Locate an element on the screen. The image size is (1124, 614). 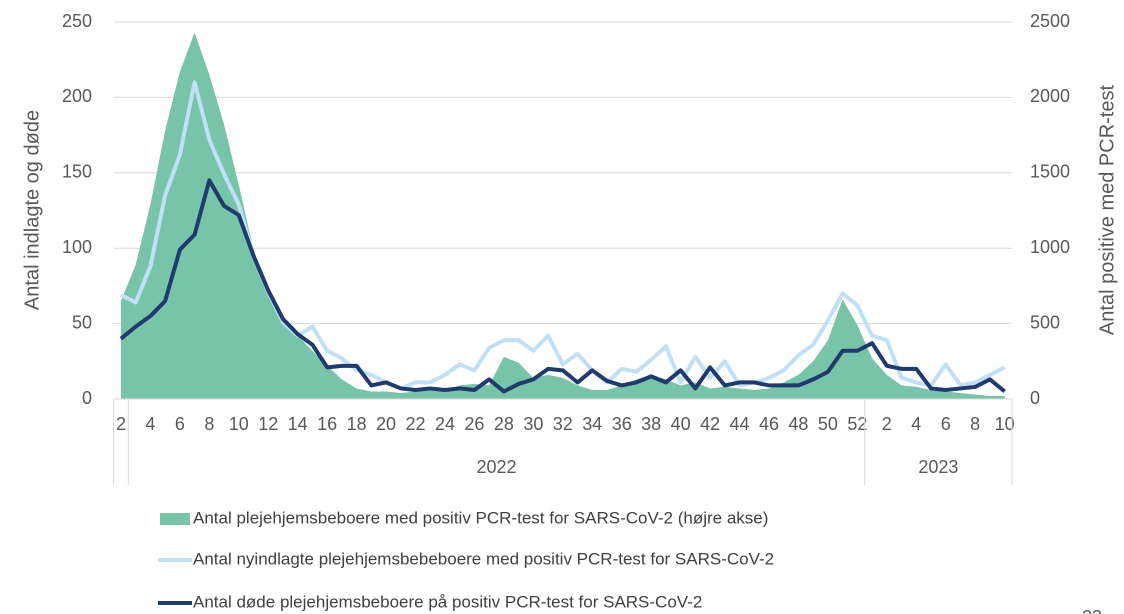
x-tick-label: 48 is located at coordinates (798, 424).